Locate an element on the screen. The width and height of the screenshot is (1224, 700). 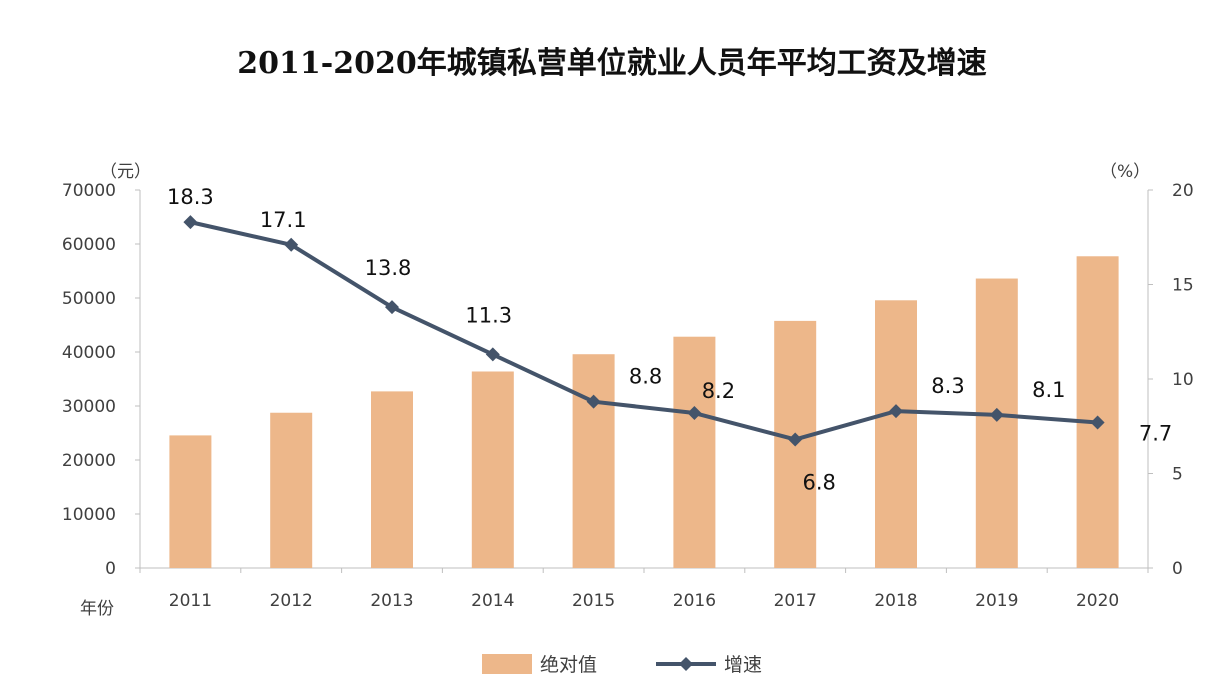
bar-2013 is located at coordinates (392, 479).